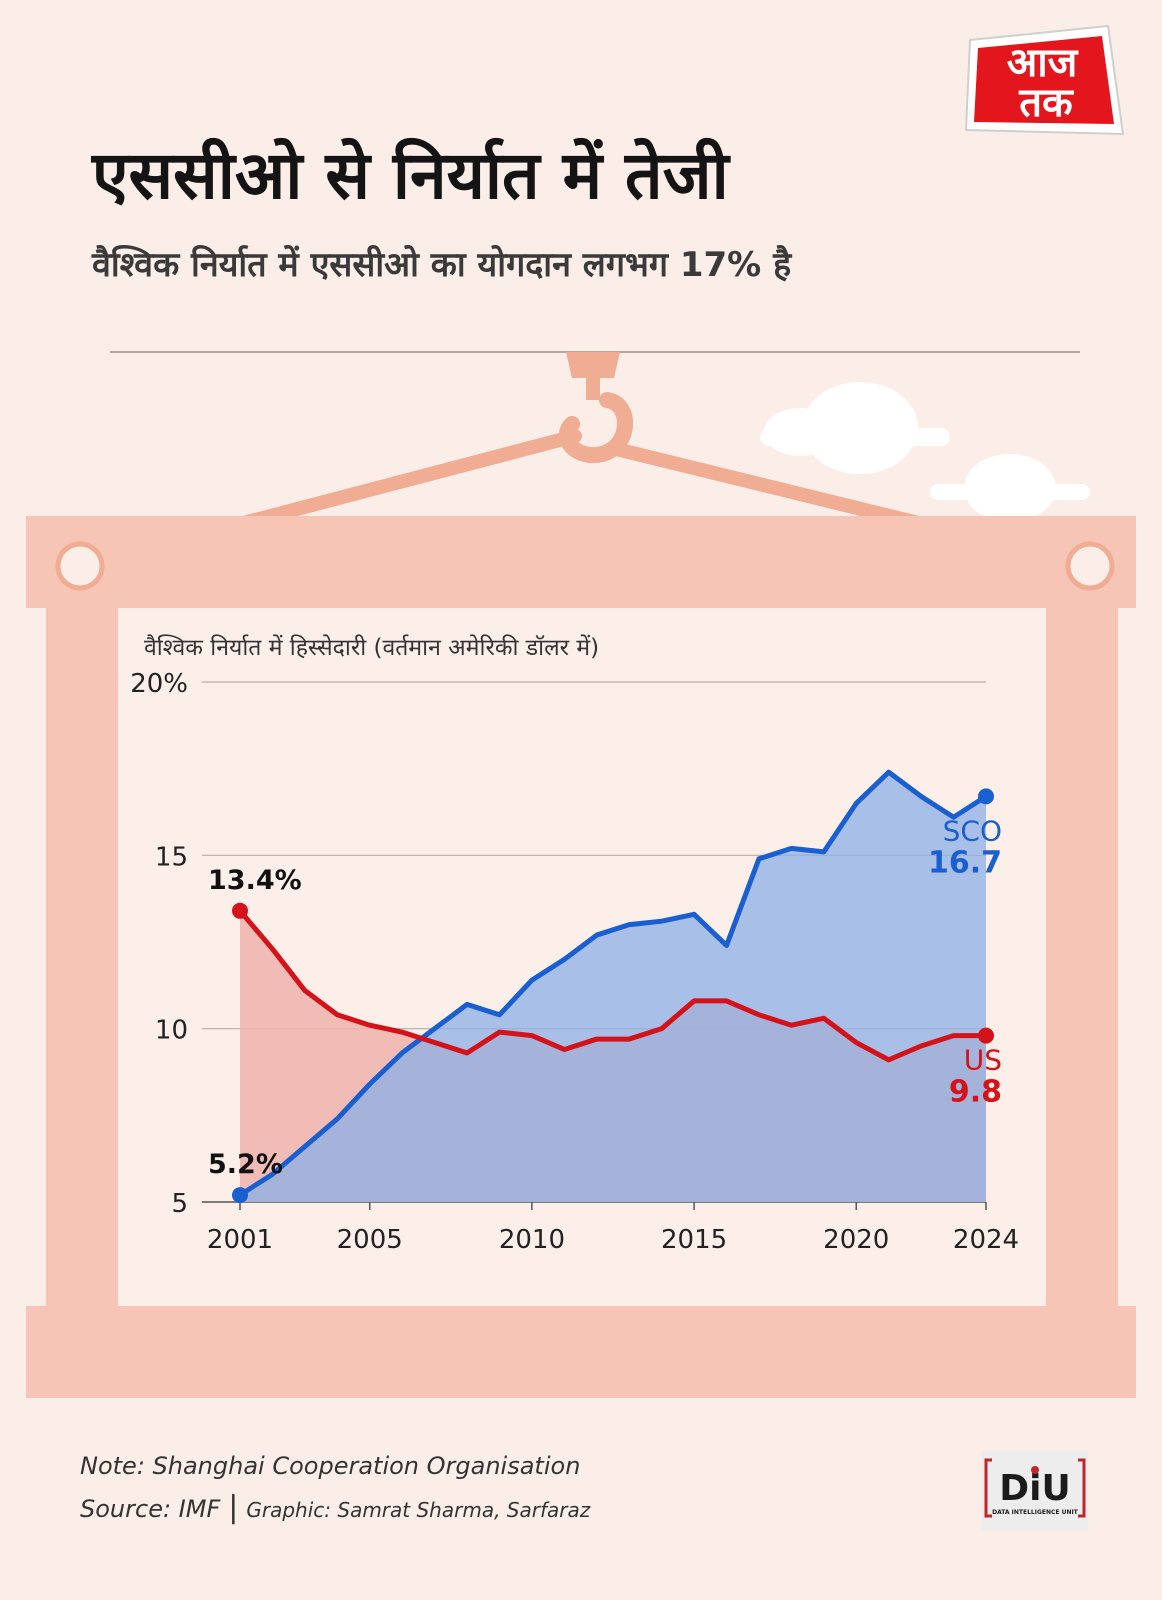 The width and height of the screenshot is (1162, 1600). I want to click on end-value-label: 16.7, so click(965, 862).